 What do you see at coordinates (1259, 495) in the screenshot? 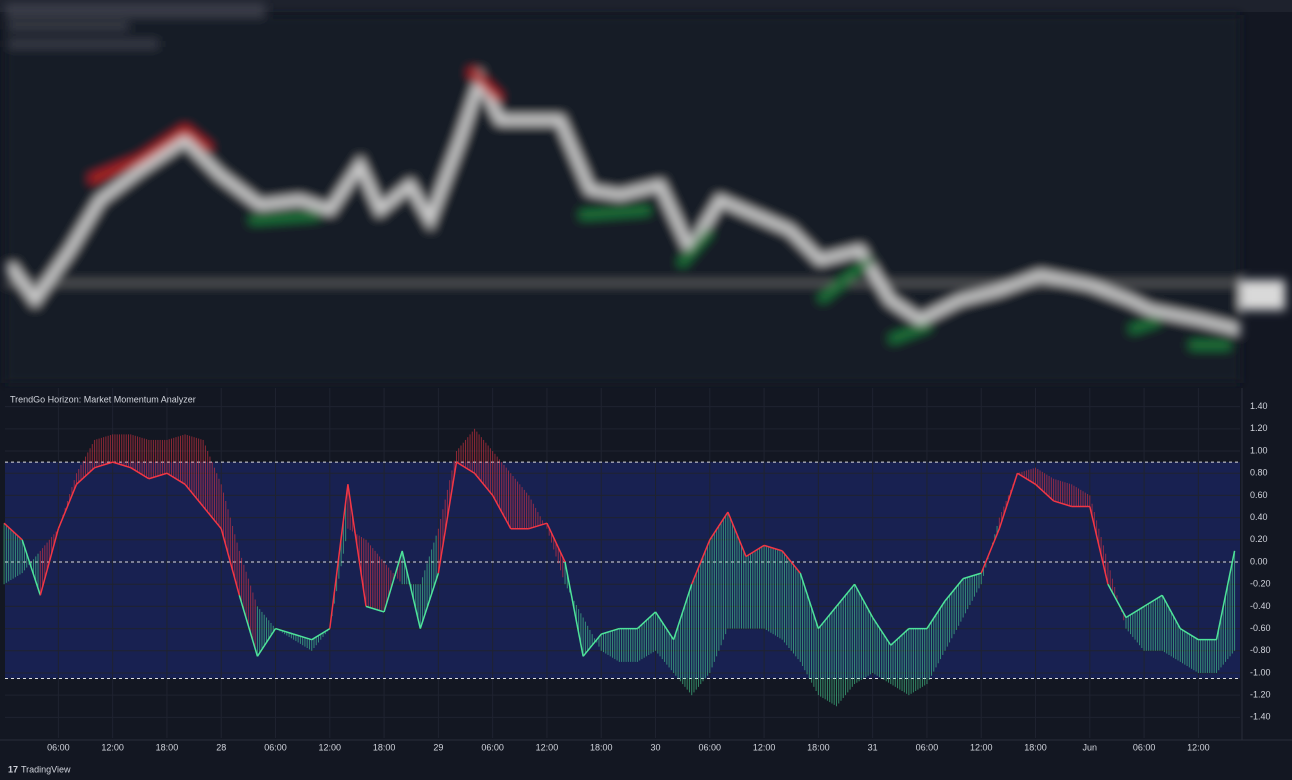
I see `y-tick-label: 0.60` at bounding box center [1259, 495].